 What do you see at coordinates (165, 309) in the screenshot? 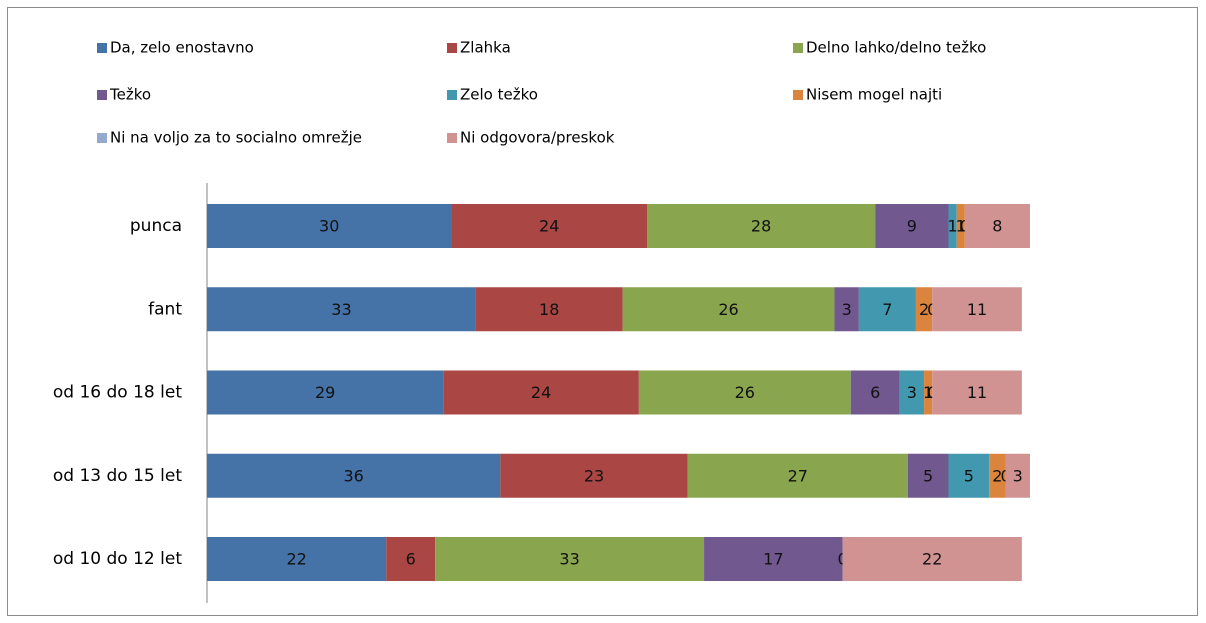
I see `category-label: fant` at bounding box center [165, 309].